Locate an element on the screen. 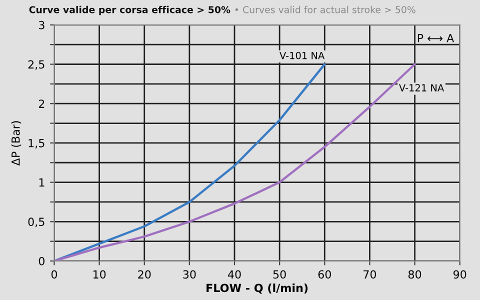 Image resolution: width=480 pixels, height=300 pixels. x-axis-title: FLOW - Q (l/min) is located at coordinates (257, 289).